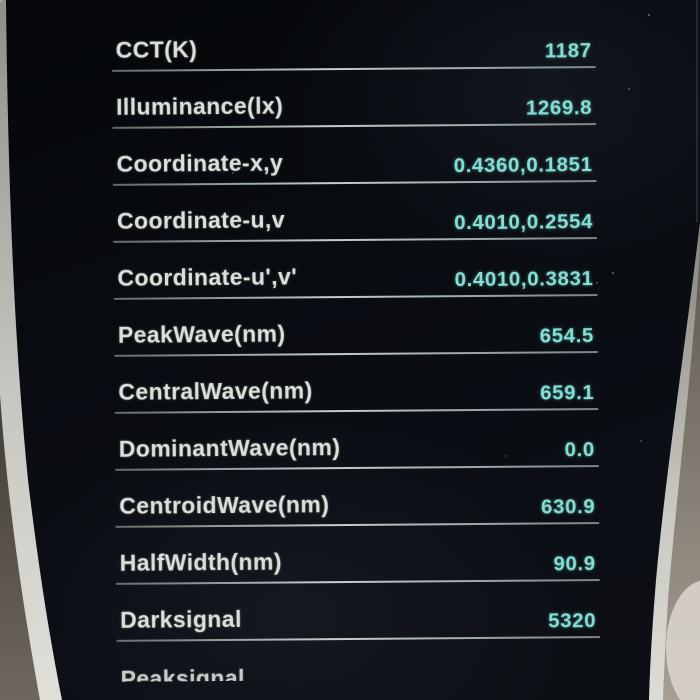 The height and width of the screenshot is (700, 700). Describe the element at coordinates (200, 220) in the screenshot. I see `measurement-label: Coordinate-u,v` at that location.